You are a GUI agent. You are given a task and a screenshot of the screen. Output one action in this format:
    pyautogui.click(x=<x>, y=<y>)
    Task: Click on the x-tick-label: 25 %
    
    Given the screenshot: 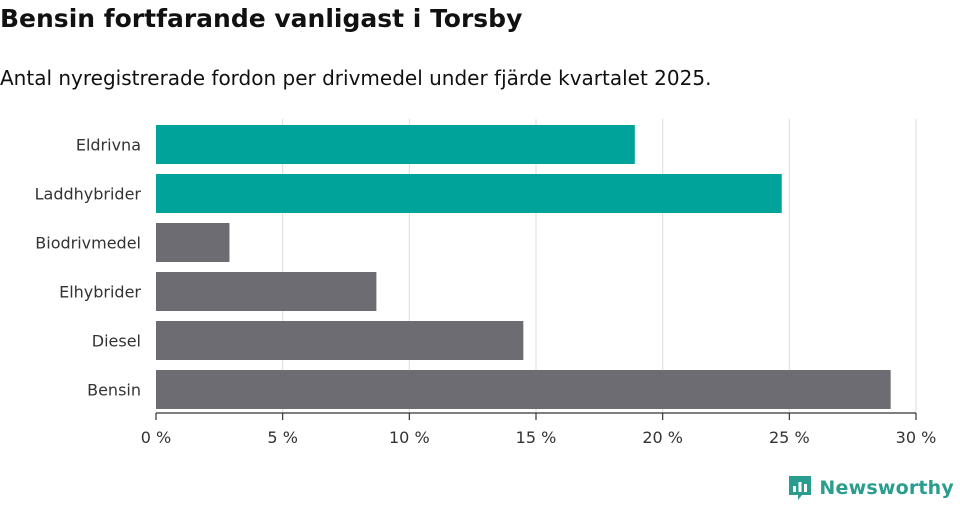 What is the action you would take?
    pyautogui.click(x=789, y=437)
    